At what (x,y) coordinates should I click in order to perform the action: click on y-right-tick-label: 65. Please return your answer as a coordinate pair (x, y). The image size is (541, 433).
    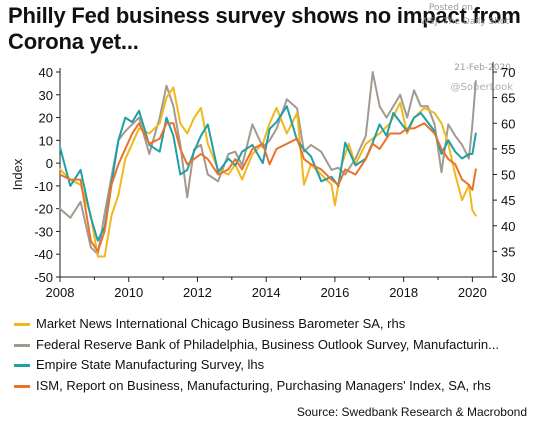
    Looking at the image, I should click on (508, 98).